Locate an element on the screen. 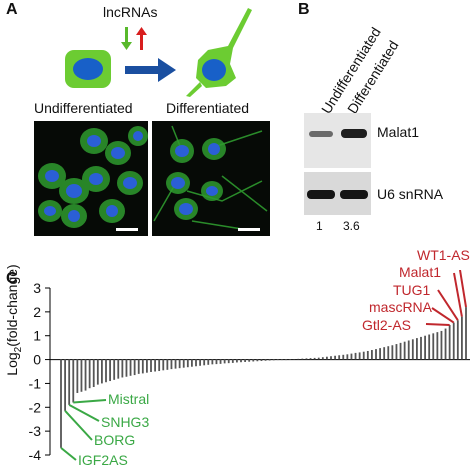 The height and width of the screenshot is (471, 474). micrograph-differentiated is located at coordinates (211, 178).